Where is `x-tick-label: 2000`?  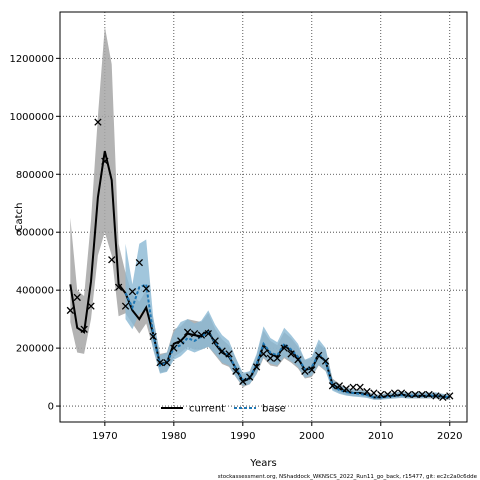
x-tick-label: 2000 is located at coordinates (311, 436).